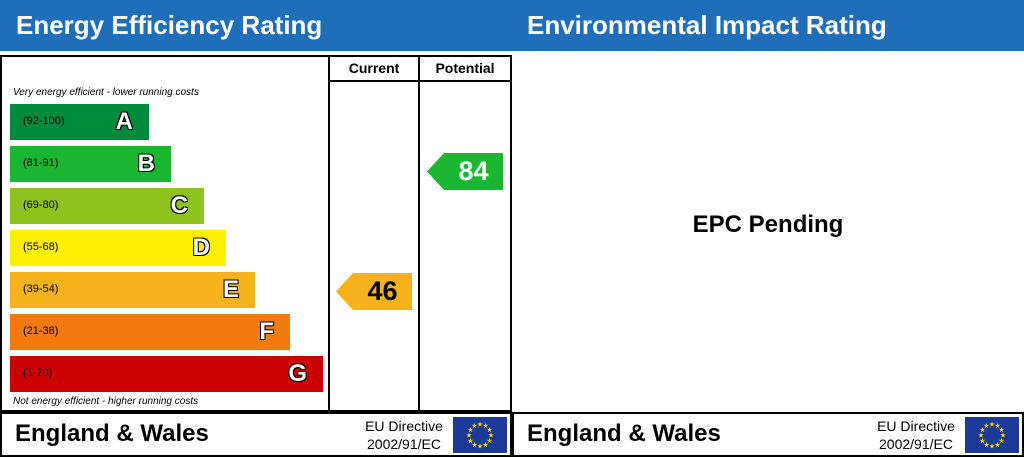 The height and width of the screenshot is (458, 1024). I want to click on band-range: (92-100), so click(44, 121).